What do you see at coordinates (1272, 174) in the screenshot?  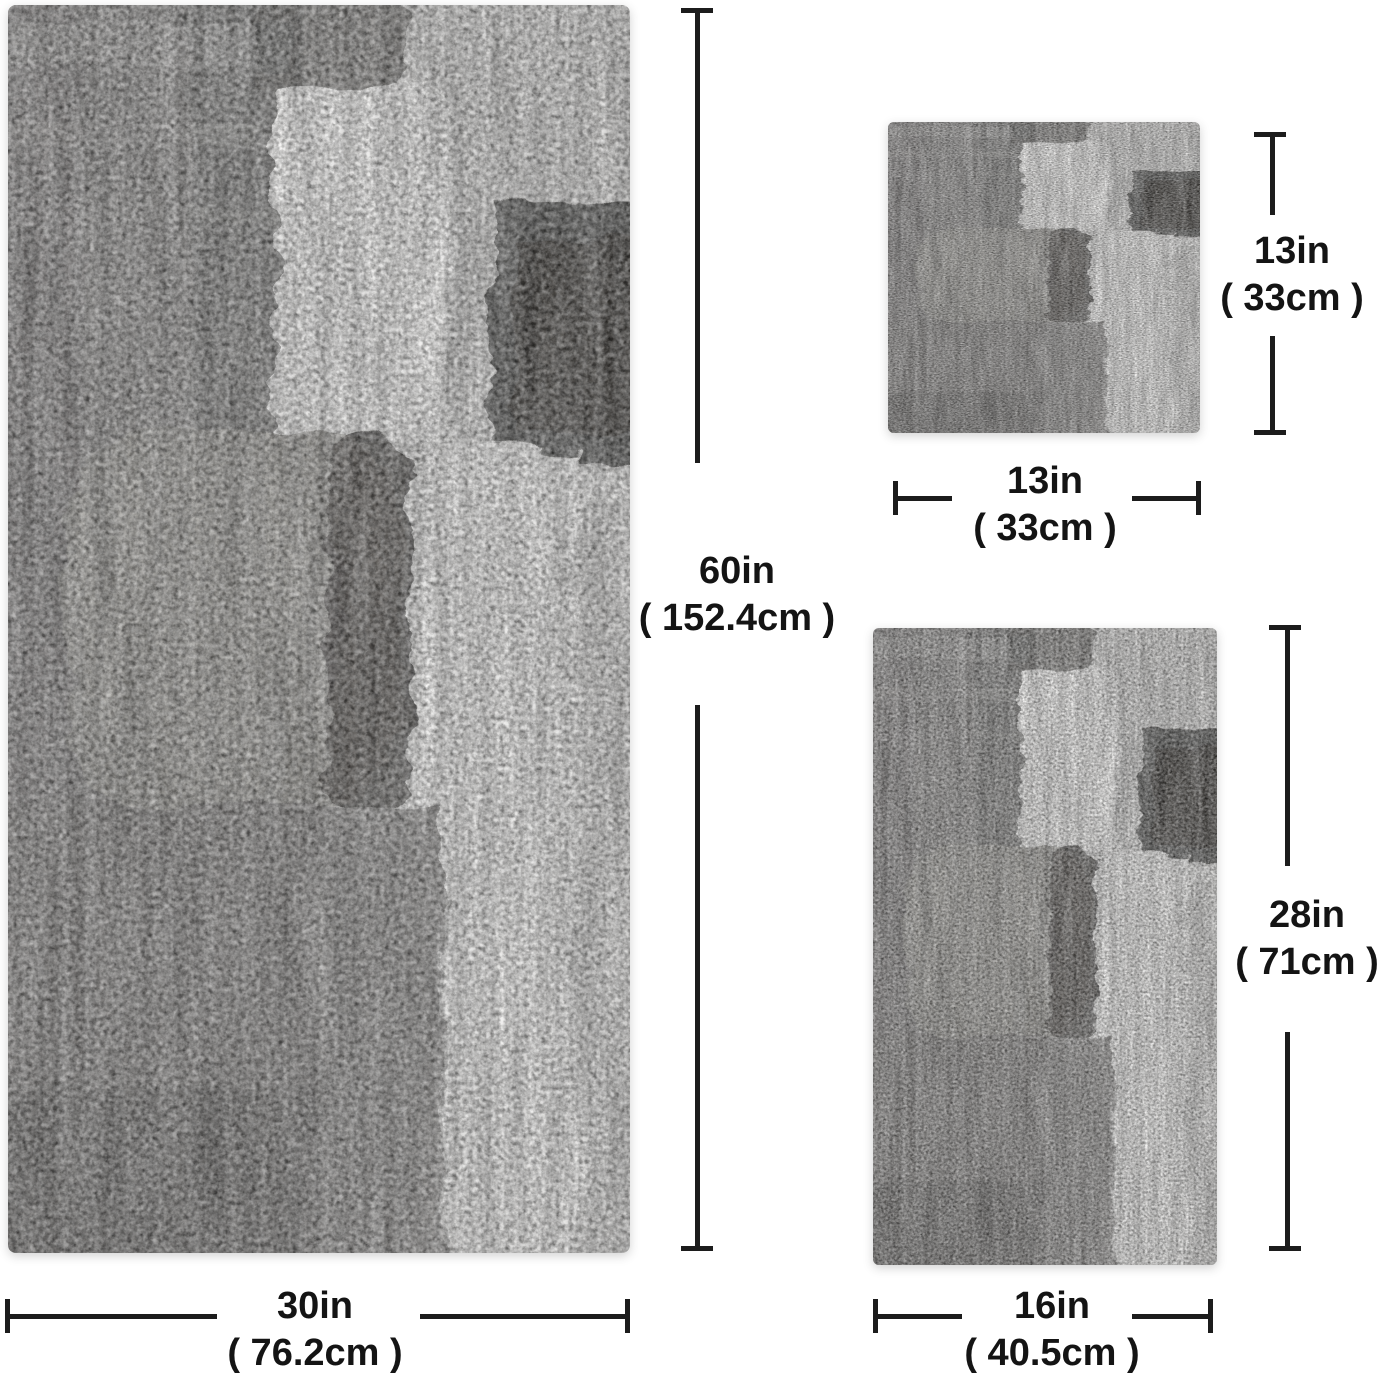 I see `washcloth-height-line-upper-seg` at bounding box center [1272, 174].